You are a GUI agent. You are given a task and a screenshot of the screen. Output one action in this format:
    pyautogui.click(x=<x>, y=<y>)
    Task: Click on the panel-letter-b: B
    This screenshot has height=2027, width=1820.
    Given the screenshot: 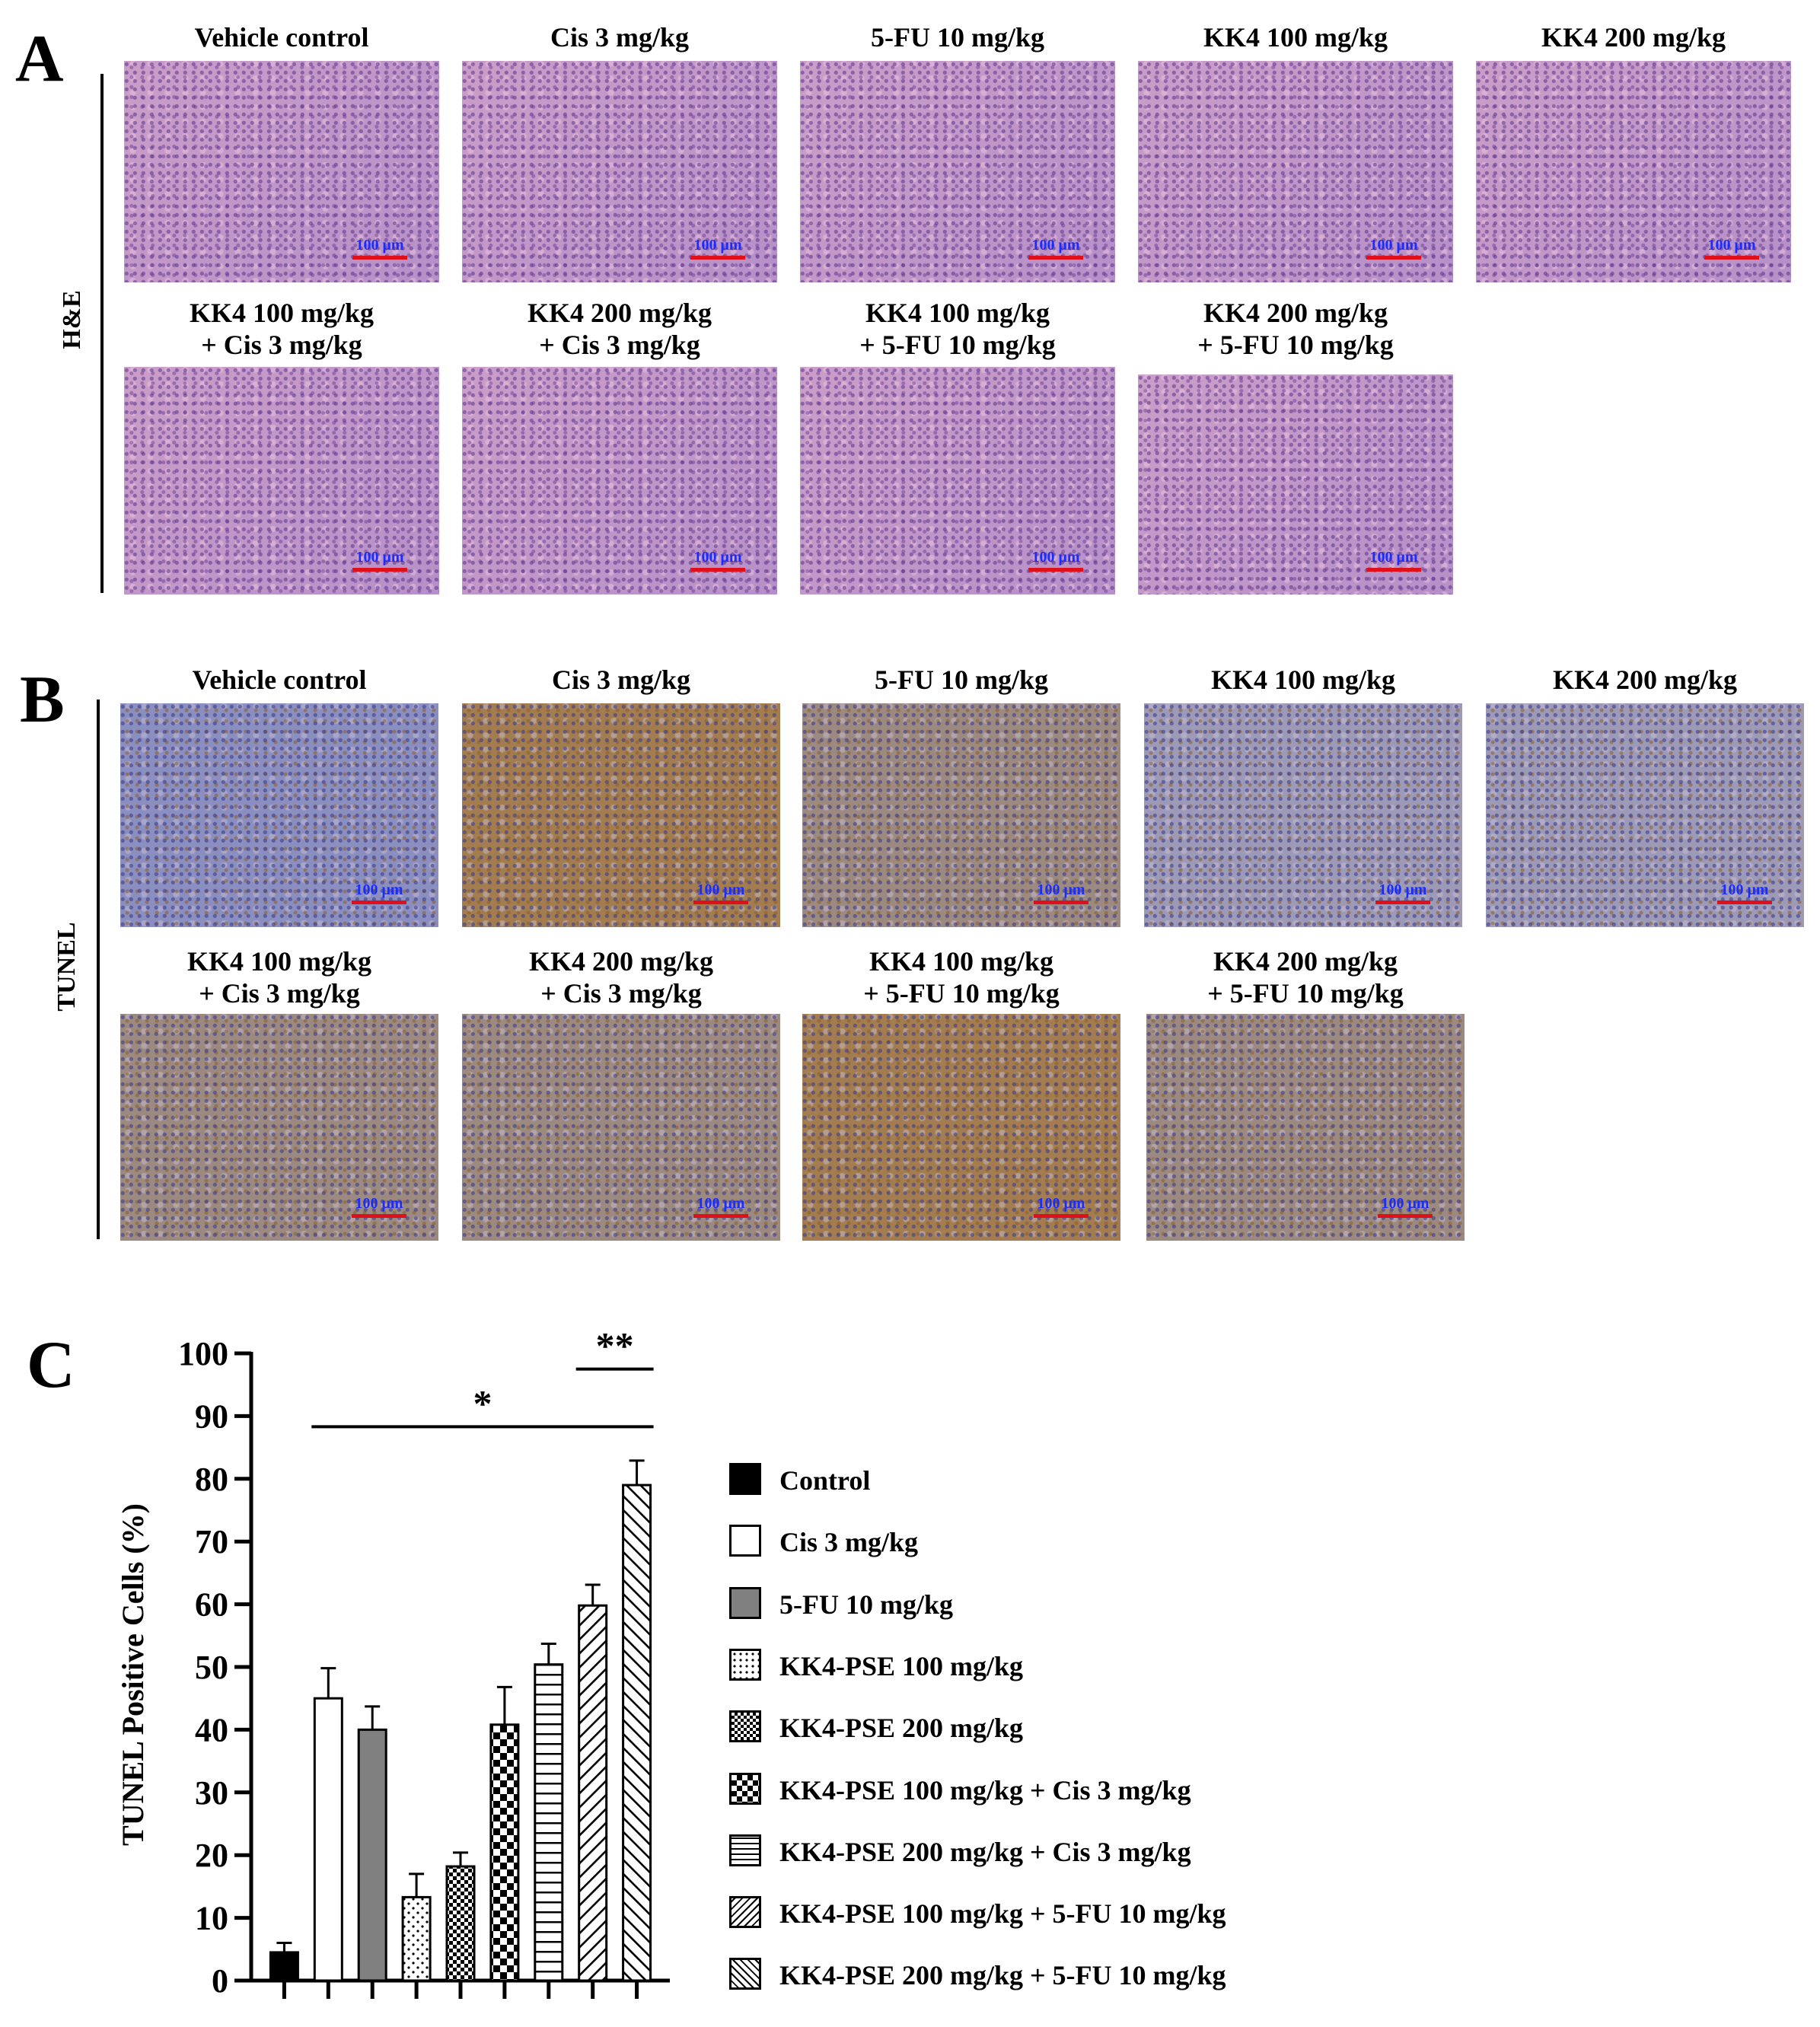 What is the action you would take?
    pyautogui.click(x=42, y=700)
    